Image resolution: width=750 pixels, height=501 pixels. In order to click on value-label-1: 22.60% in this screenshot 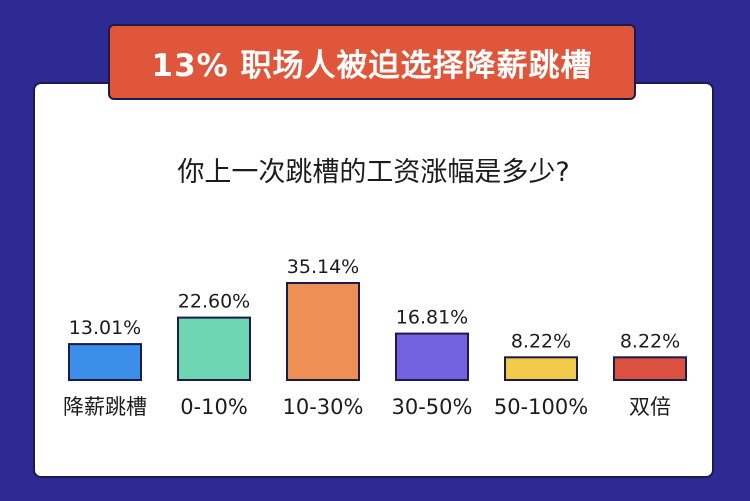, I will do `click(214, 302)`.